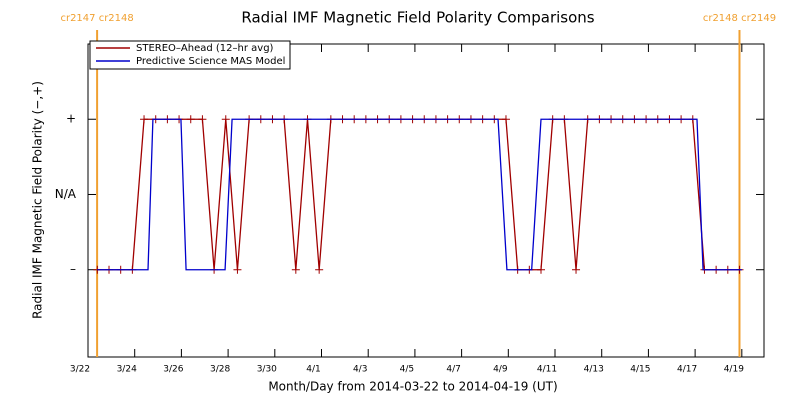 The width and height of the screenshot is (800, 400). Describe the element at coordinates (547, 370) in the screenshot. I see `x-tick-label: 4/11` at that location.